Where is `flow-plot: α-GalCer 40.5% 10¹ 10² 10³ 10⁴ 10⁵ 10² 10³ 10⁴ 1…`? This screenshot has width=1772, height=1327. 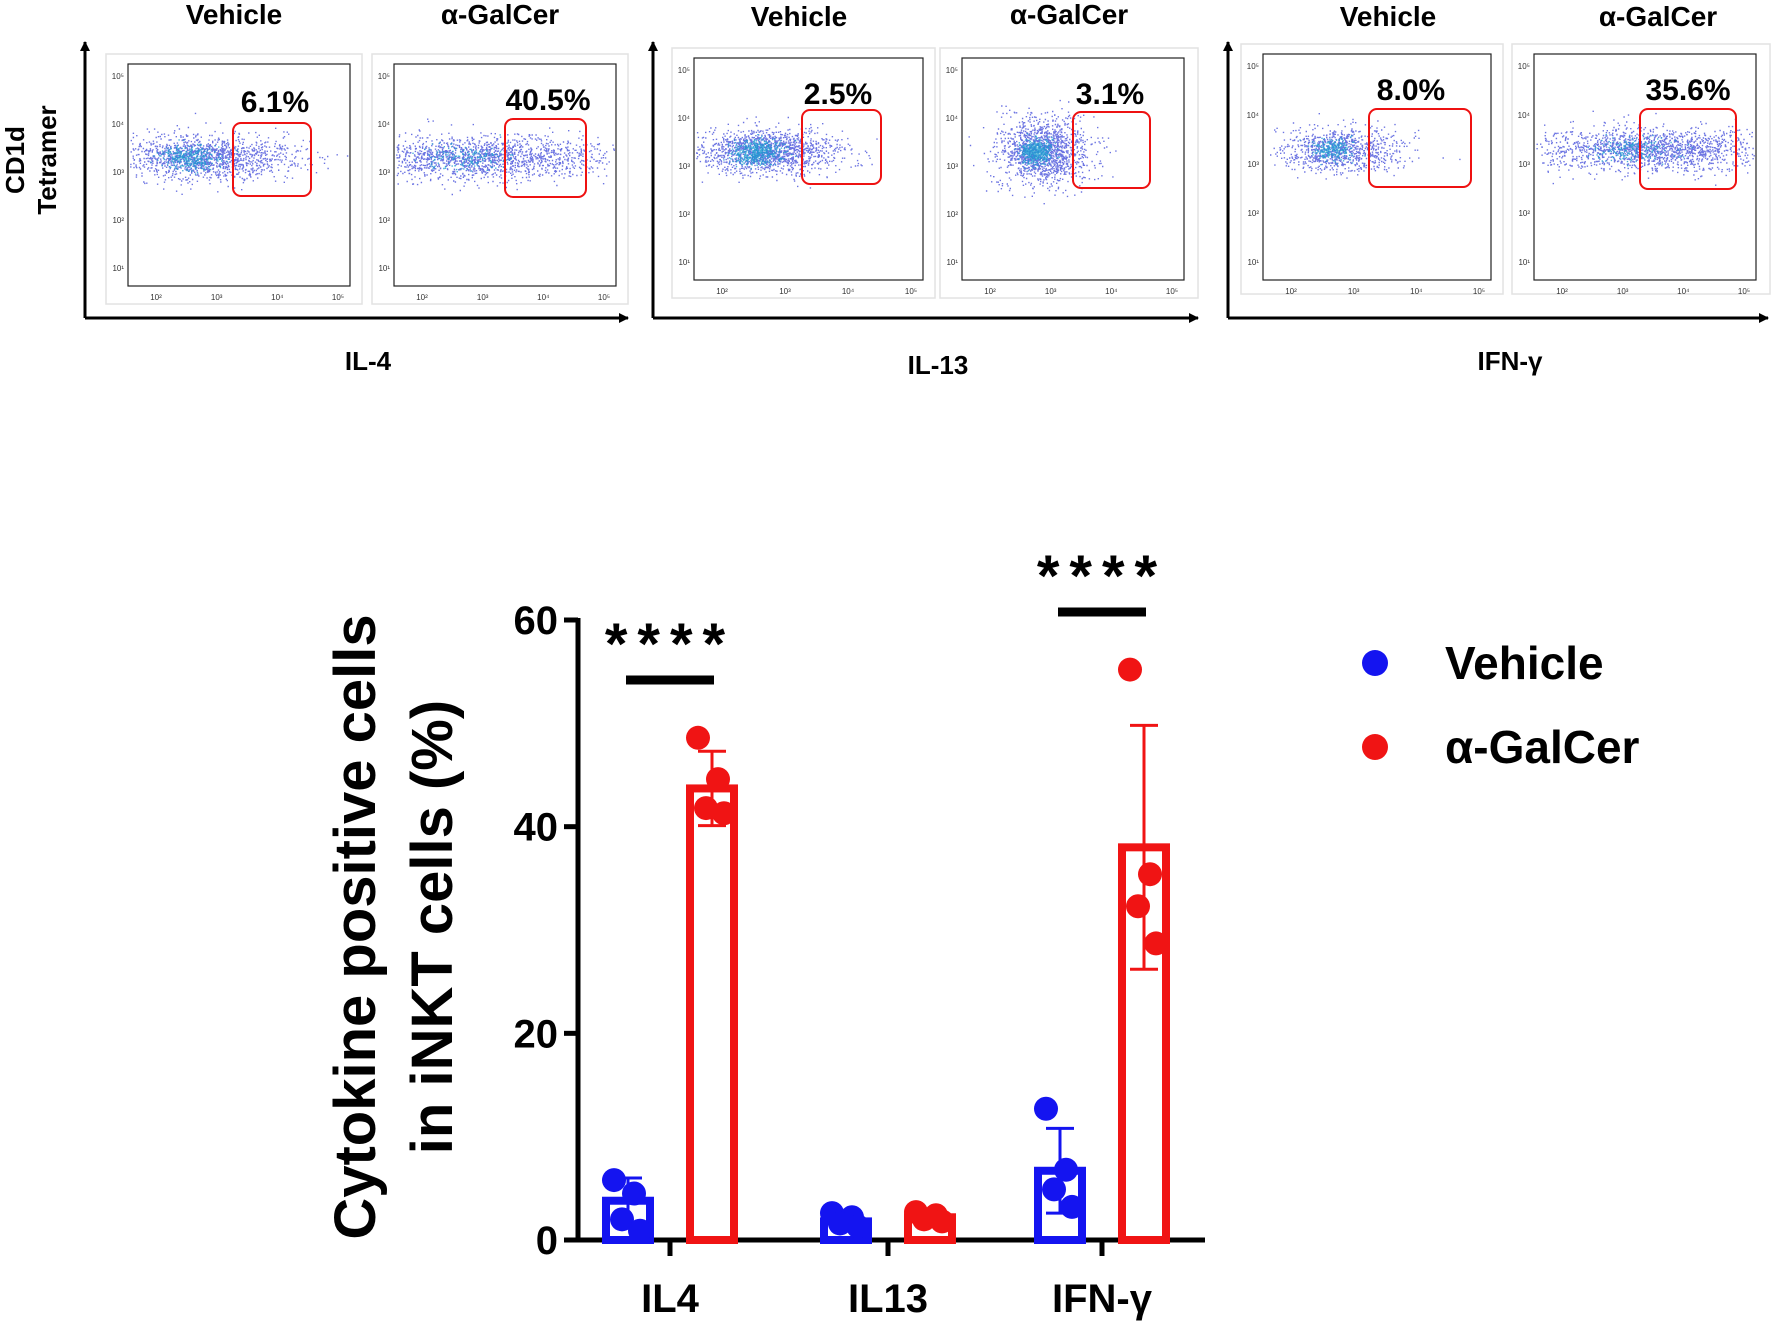 flow-plot: α-GalCer 40.5% 10¹ 10² 10³ 10⁴ 10⁵ 10² 10³ 10⁴ 1… is located at coordinates (500, 152).